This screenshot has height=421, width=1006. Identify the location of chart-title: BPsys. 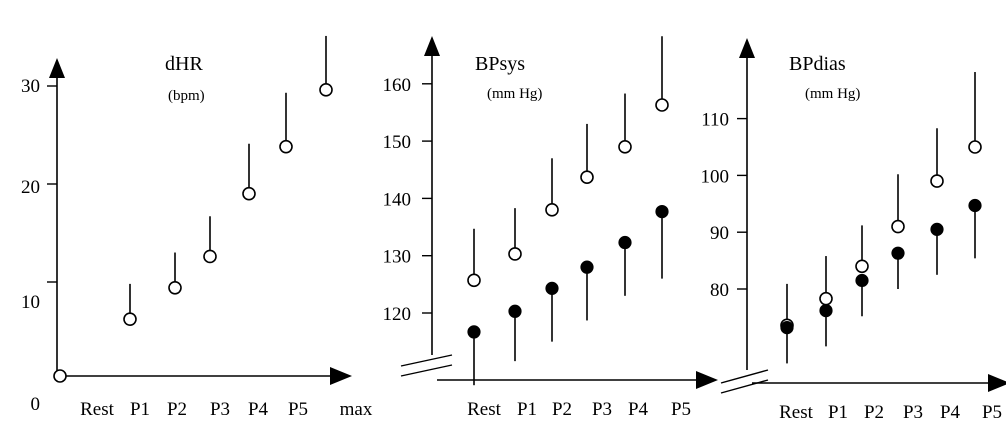
(500, 64).